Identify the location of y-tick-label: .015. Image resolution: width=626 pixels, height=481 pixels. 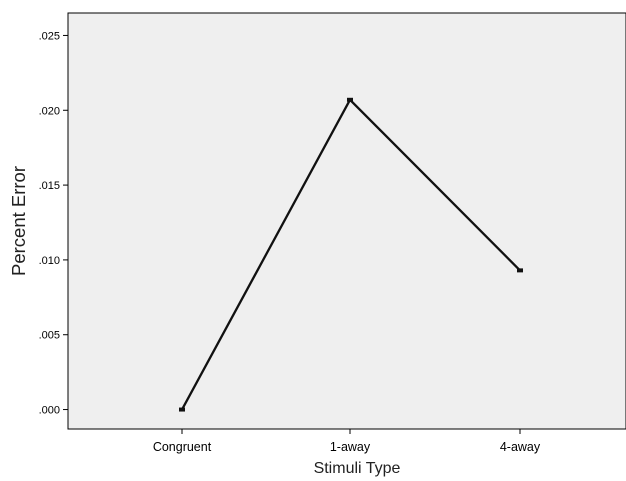
(49, 186).